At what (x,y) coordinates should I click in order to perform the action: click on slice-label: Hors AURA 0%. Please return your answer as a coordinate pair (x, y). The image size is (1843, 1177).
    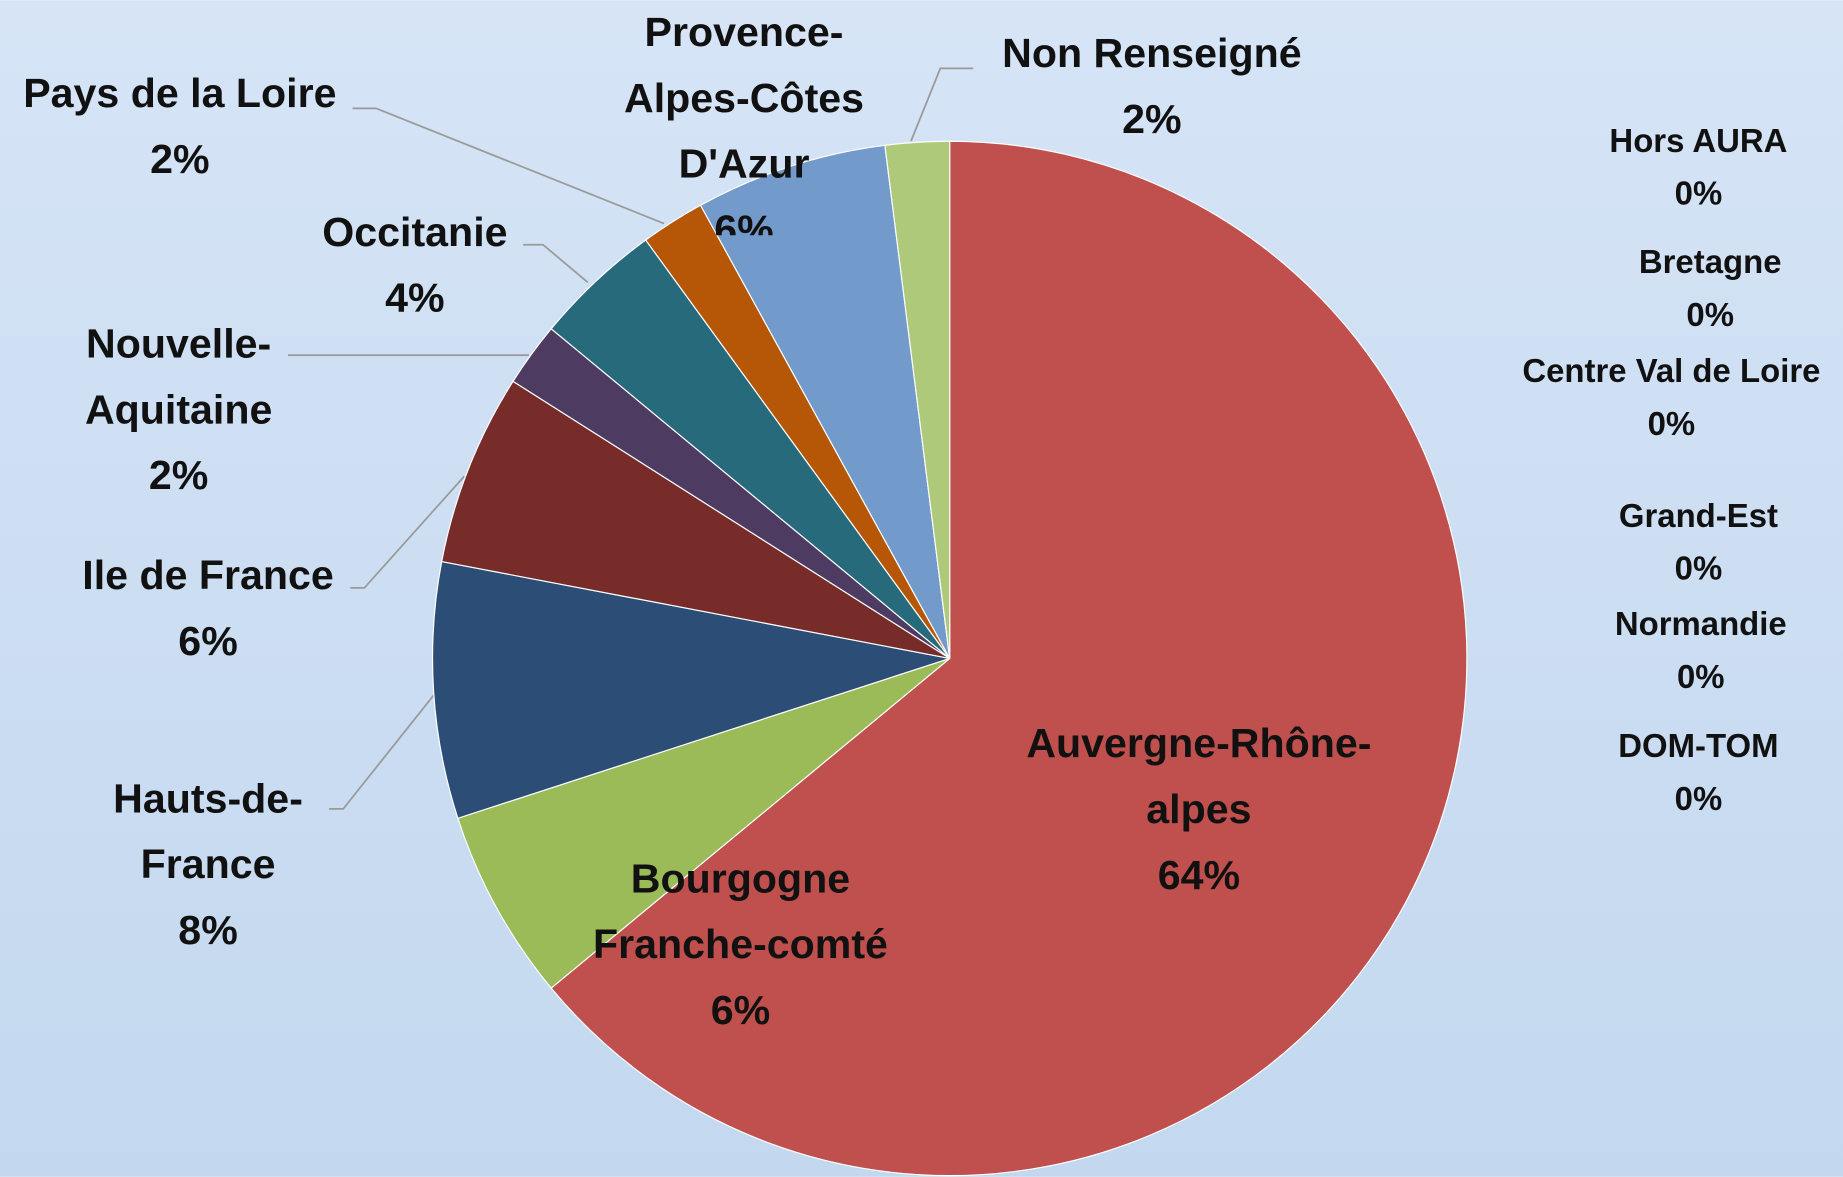
    Looking at the image, I should click on (1694, 167).